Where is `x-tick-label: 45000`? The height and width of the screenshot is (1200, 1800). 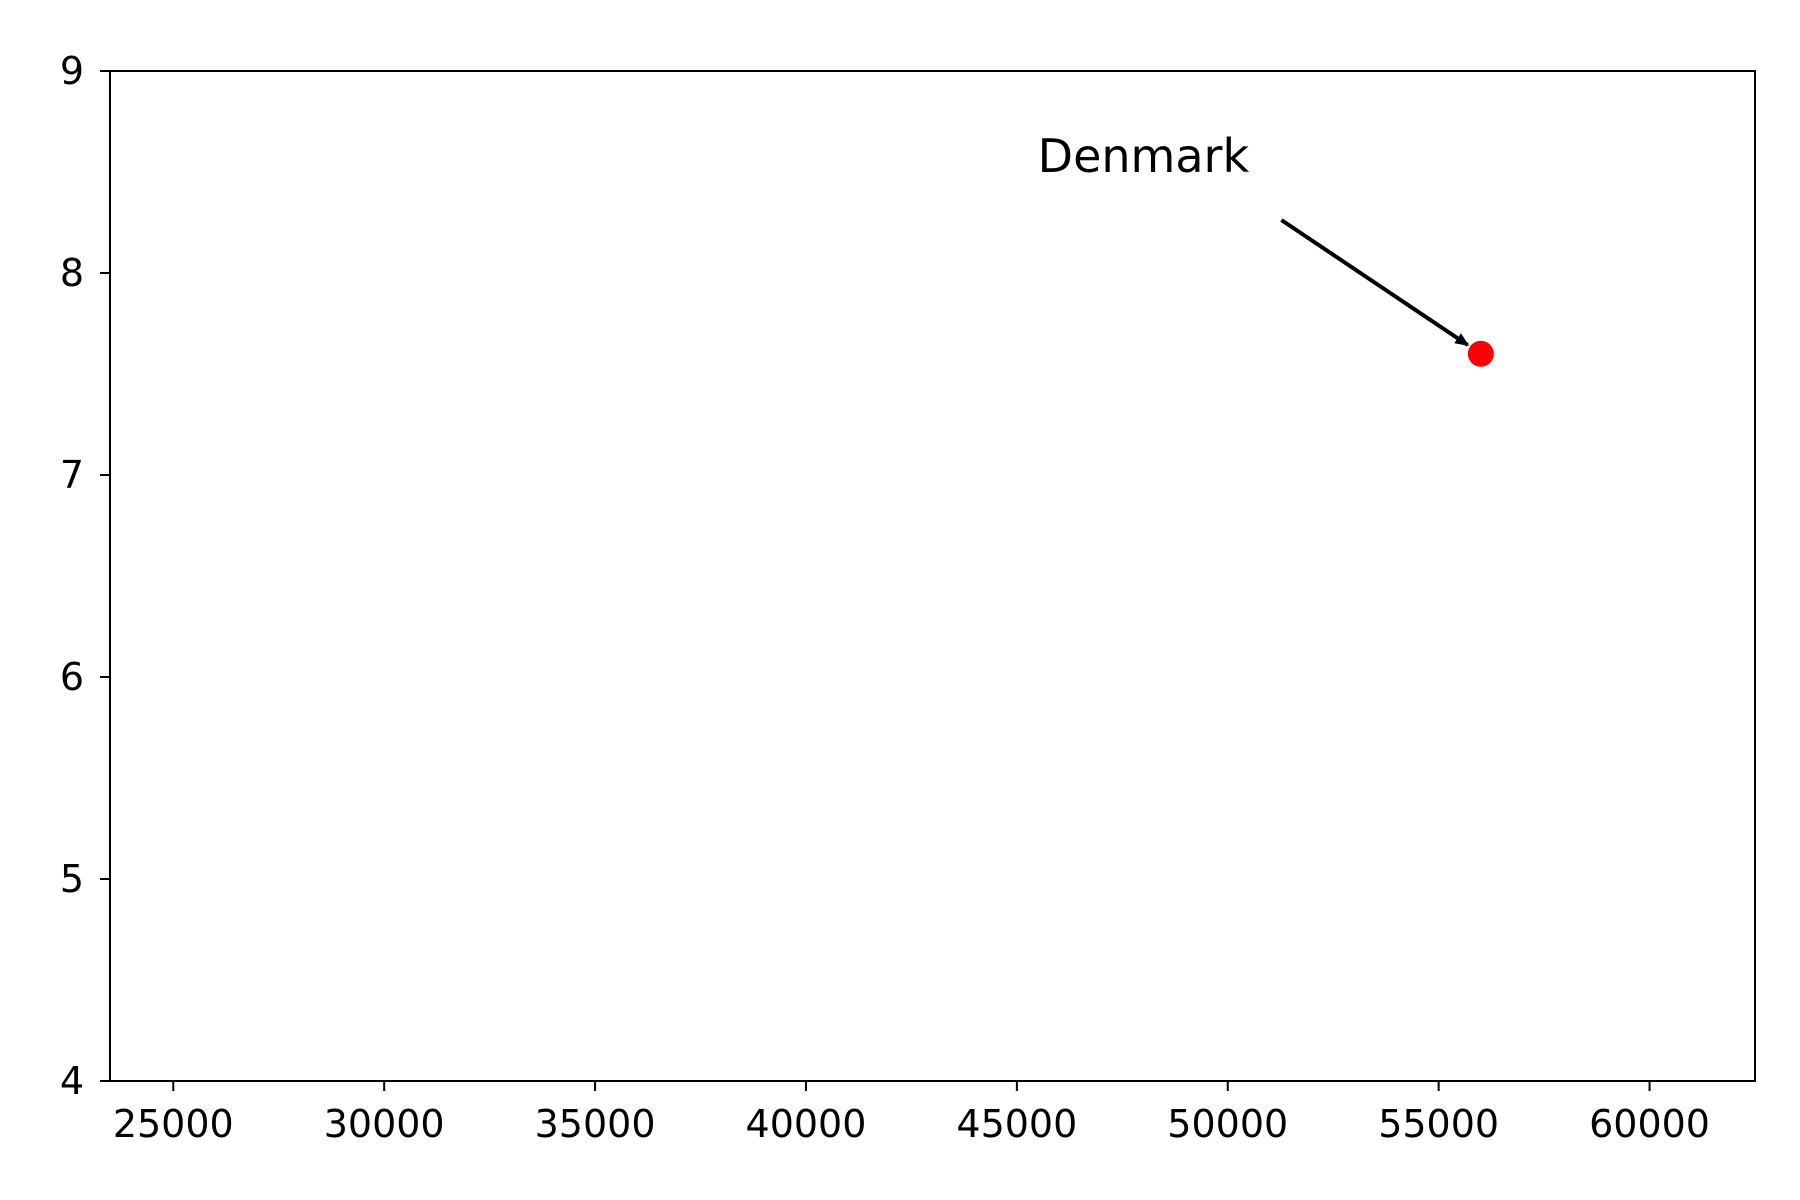
x-tick-label: 45000 is located at coordinates (1016, 1124).